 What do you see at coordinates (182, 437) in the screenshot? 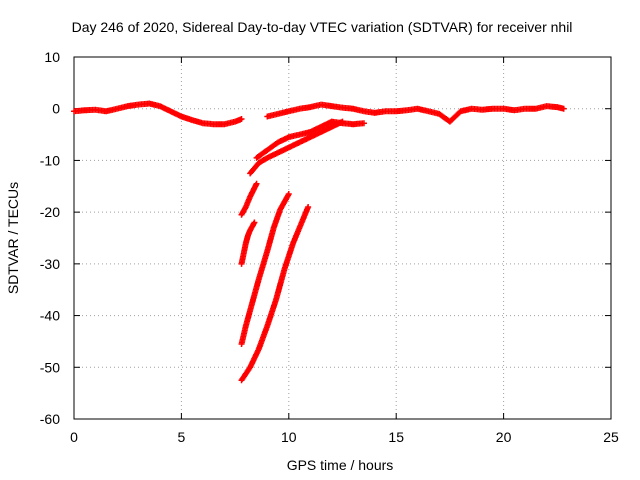
I see `x-tick-label: 5` at bounding box center [182, 437].